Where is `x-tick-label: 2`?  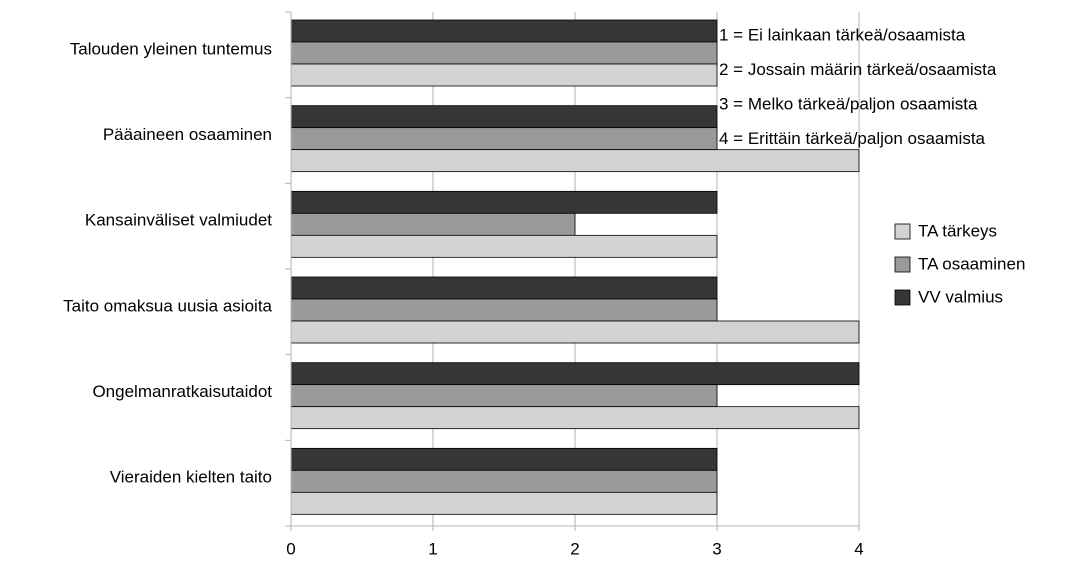
x-tick-label: 2 is located at coordinates (574, 548).